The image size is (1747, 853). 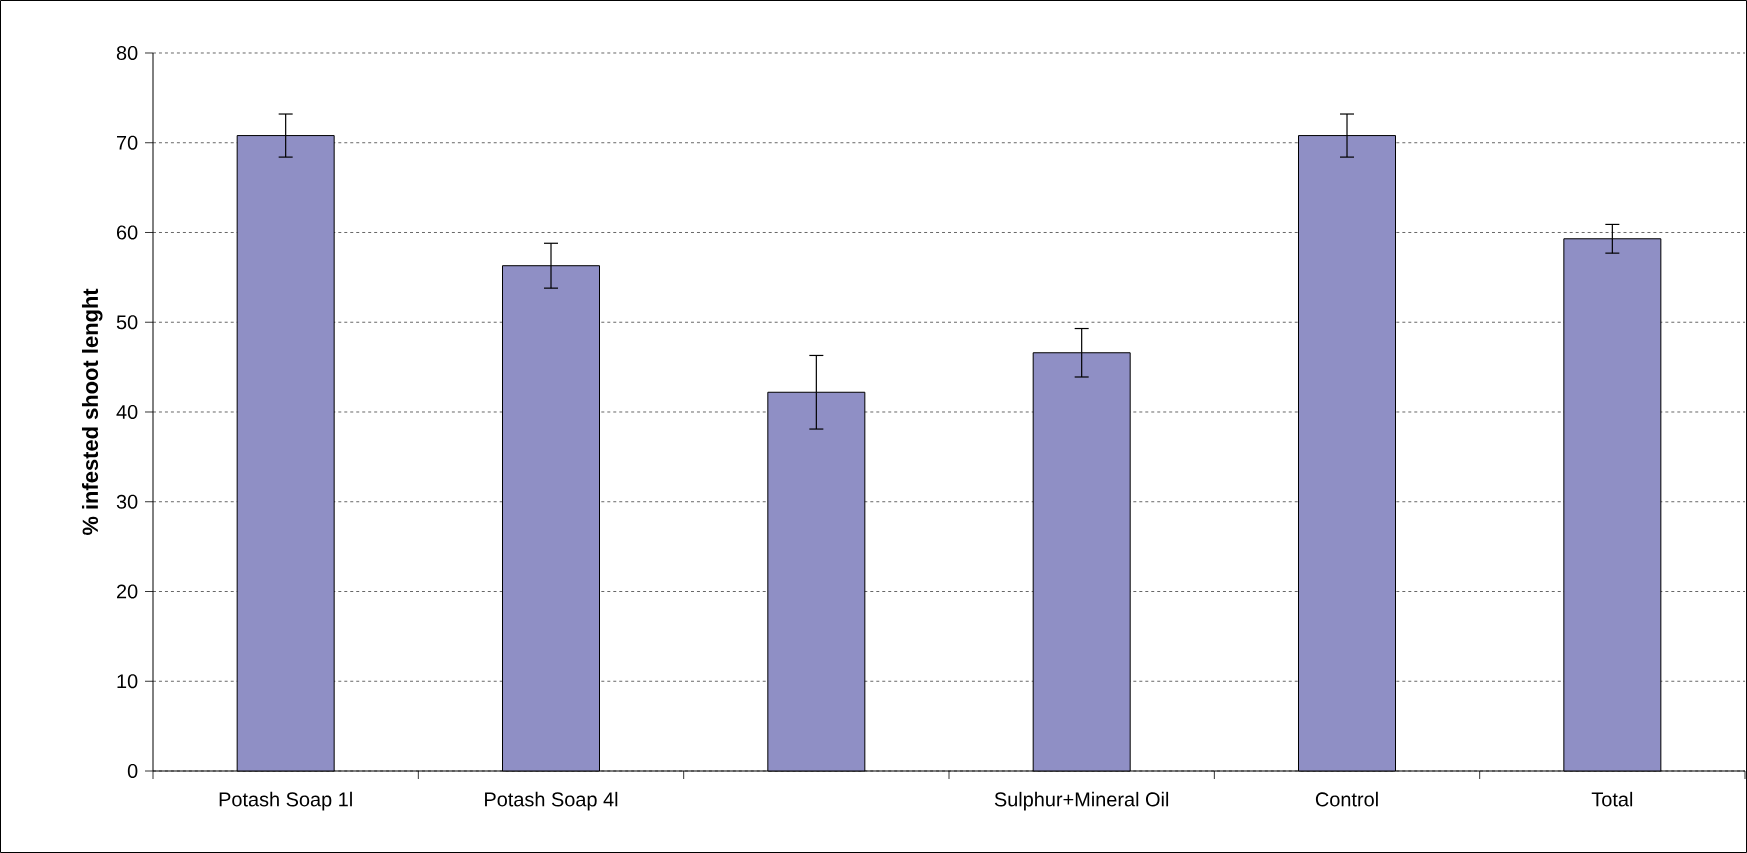 I want to click on y-tick-label: 0, so click(x=132, y=771).